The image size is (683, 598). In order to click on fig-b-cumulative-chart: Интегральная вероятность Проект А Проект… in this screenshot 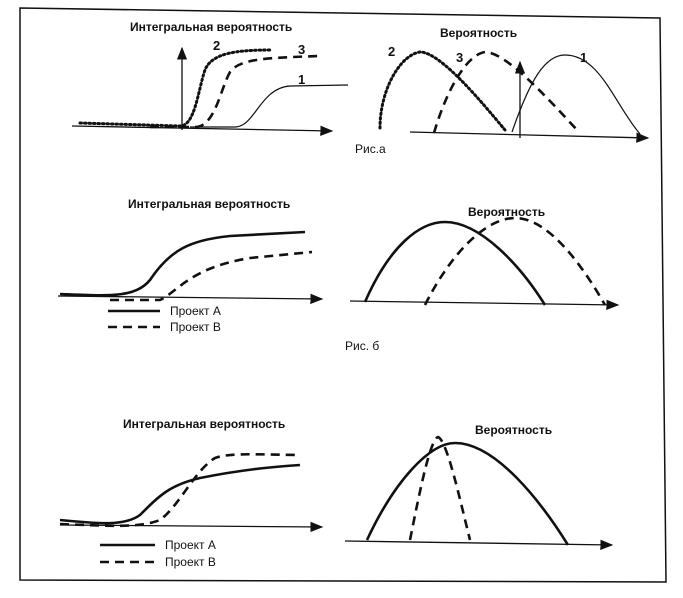, I will do `click(190, 265)`.